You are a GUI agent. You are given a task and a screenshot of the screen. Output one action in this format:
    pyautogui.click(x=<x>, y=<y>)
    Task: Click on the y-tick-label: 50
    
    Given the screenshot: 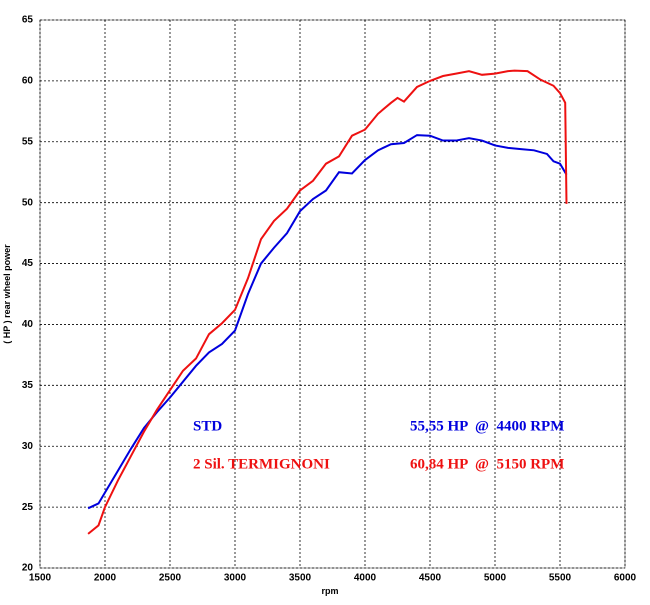 What is the action you would take?
    pyautogui.click(x=28, y=202)
    